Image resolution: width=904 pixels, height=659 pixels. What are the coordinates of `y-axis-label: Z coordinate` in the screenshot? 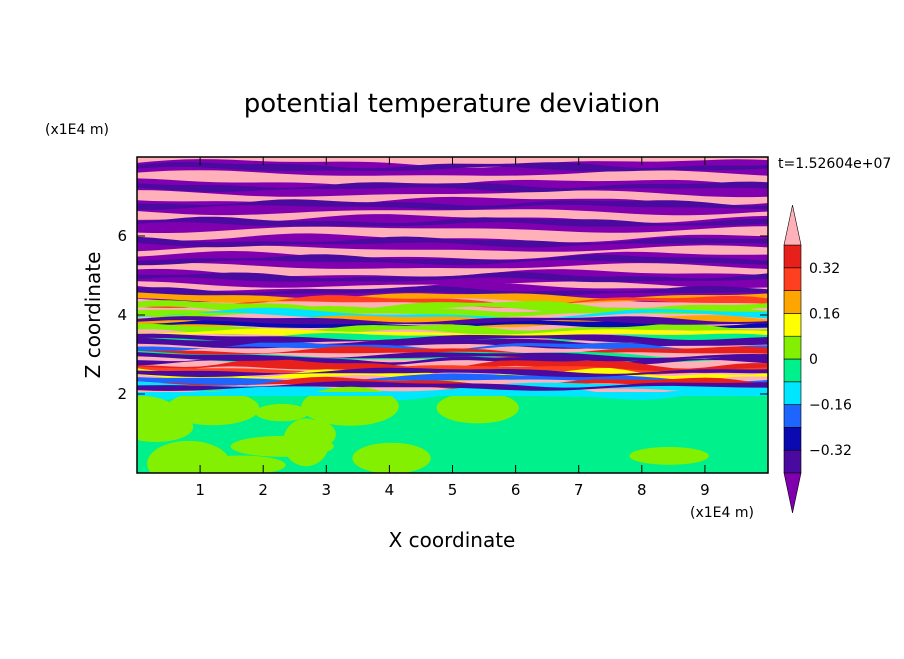 It's located at (93, 315).